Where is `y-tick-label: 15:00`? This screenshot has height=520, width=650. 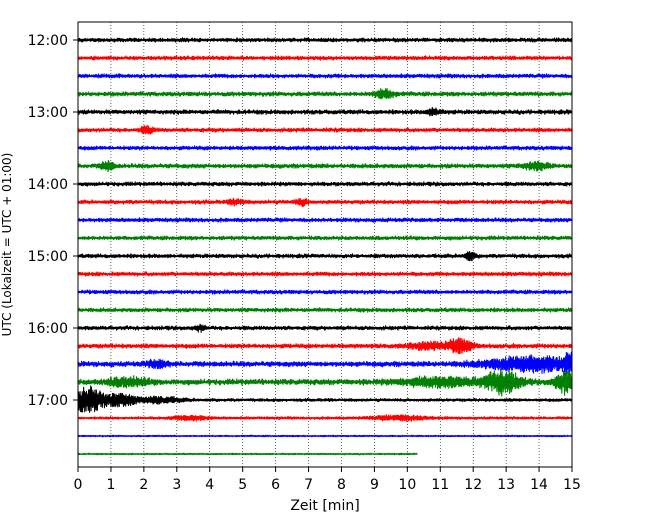
y-tick-label: 15:00 is located at coordinates (48, 257).